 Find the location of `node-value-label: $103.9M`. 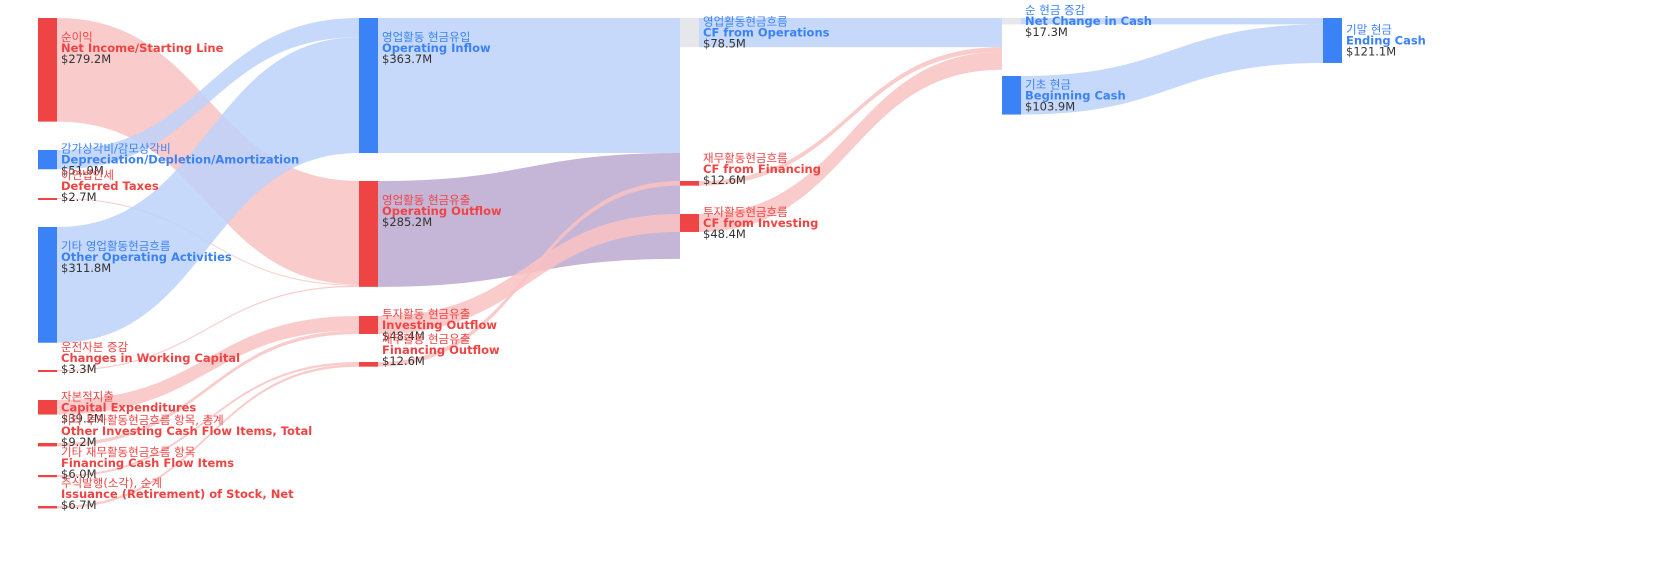

node-value-label: $103.9M is located at coordinates (1050, 106).